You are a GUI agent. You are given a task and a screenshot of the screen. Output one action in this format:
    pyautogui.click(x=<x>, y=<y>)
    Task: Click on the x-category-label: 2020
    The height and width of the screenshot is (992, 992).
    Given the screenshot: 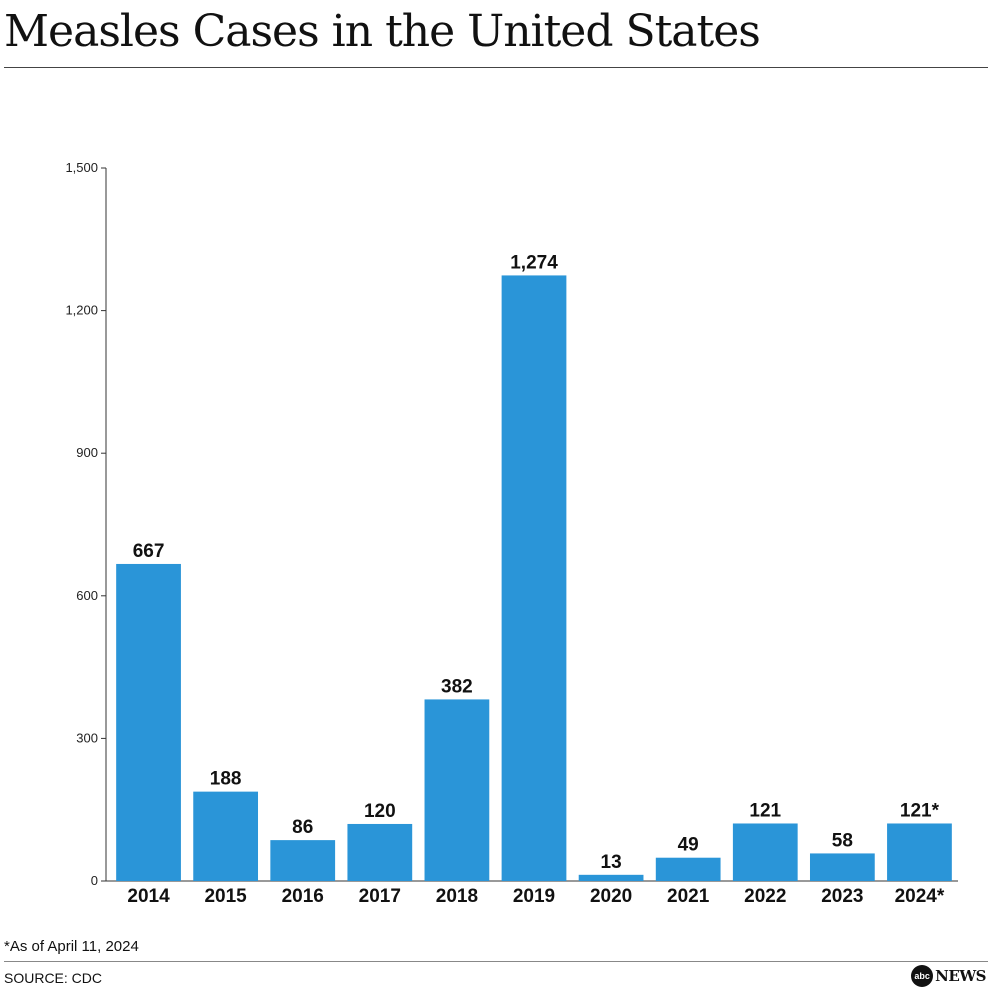 What is the action you would take?
    pyautogui.click(x=611, y=896)
    